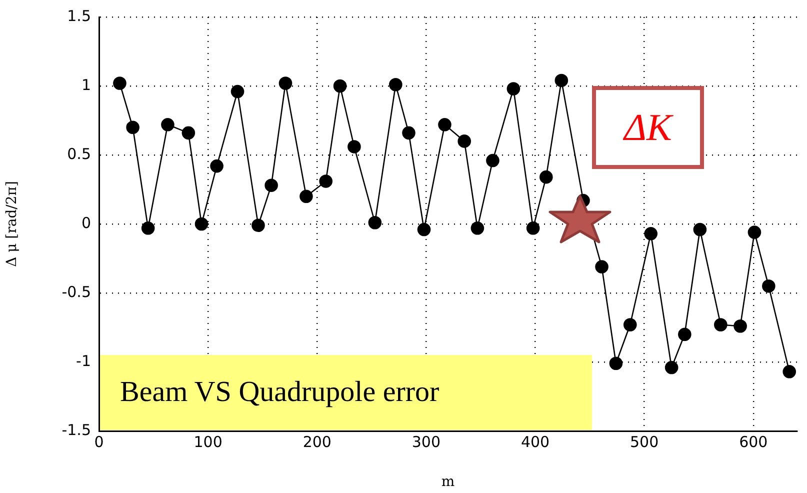 This screenshot has width=807, height=493. I want to click on y-tick-label: -0.5, so click(76, 291).